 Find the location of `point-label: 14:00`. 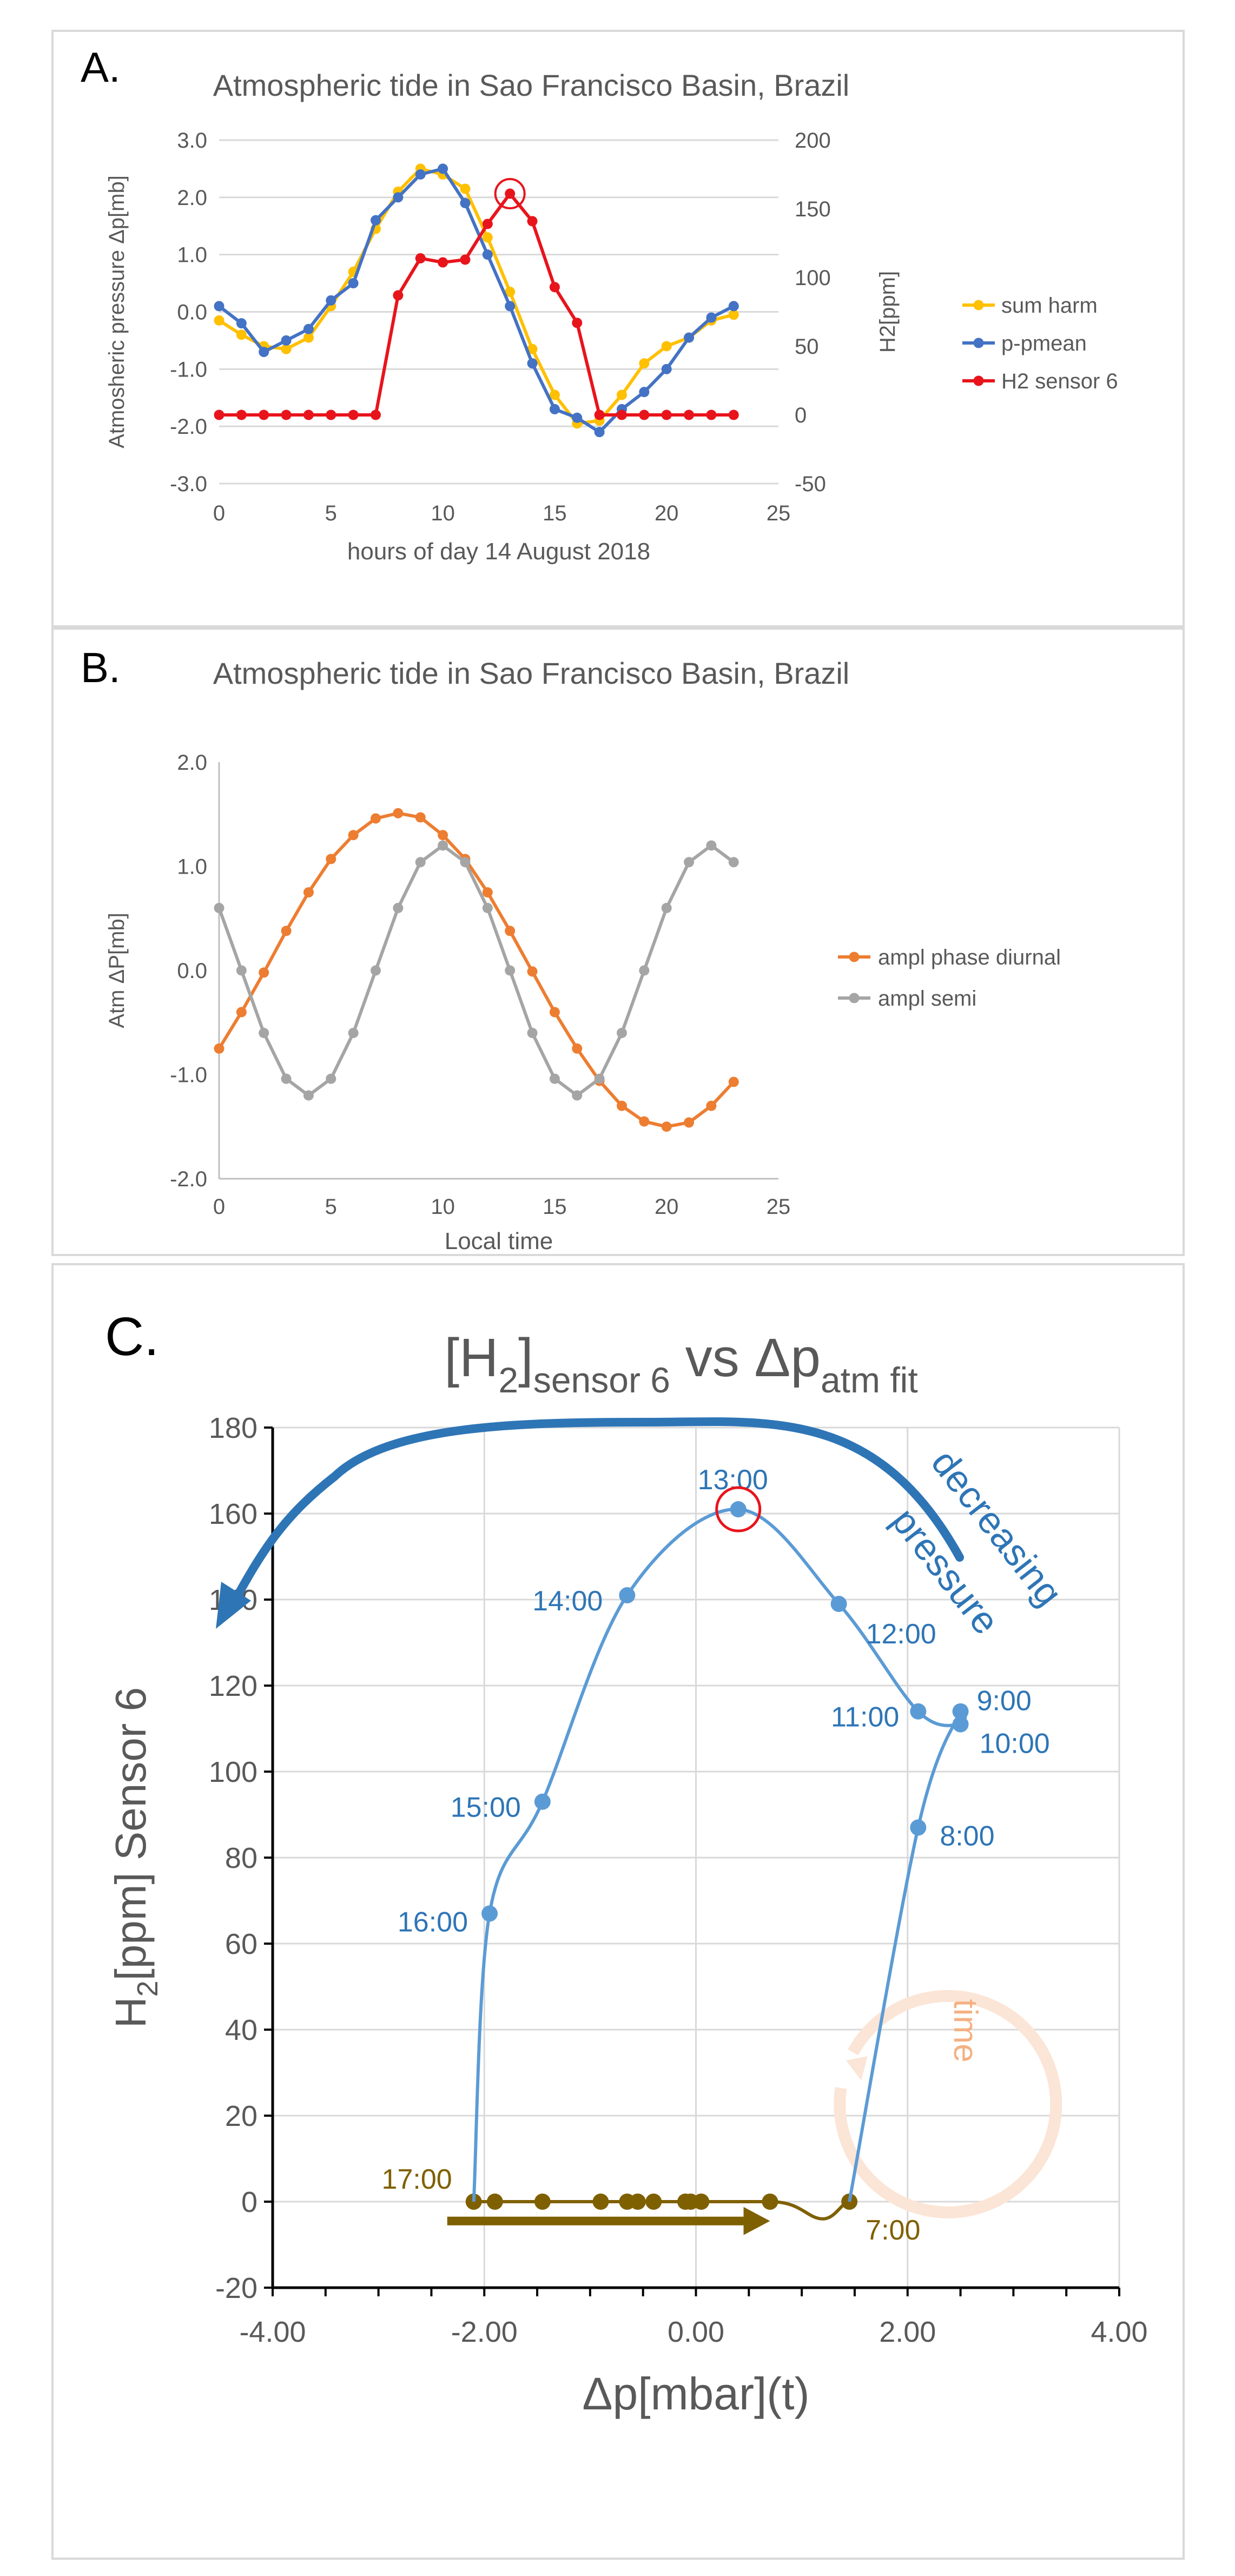

point-label: 14:00 is located at coordinates (567, 1601).